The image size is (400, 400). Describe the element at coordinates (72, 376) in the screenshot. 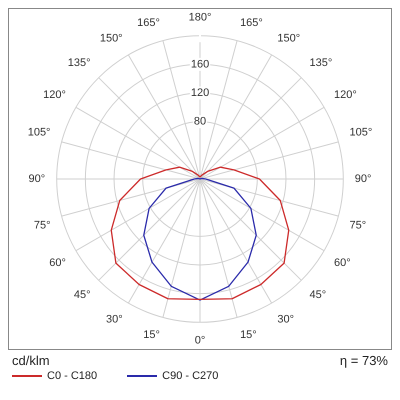

I see `legend-label: C0 - C180` at that location.